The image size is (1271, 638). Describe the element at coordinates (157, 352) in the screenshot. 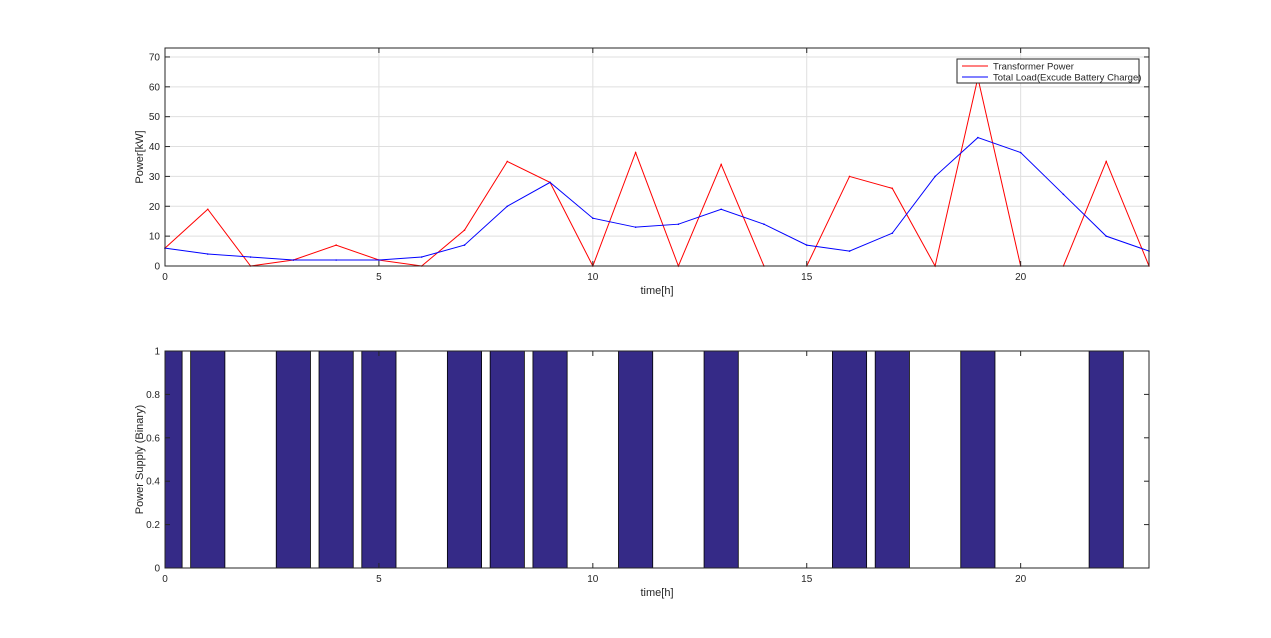

I see `y-tick-label: 1` at that location.